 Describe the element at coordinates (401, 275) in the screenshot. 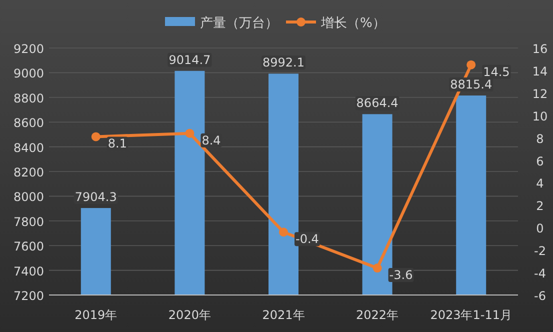

I see `data-label: -3.6` at that location.